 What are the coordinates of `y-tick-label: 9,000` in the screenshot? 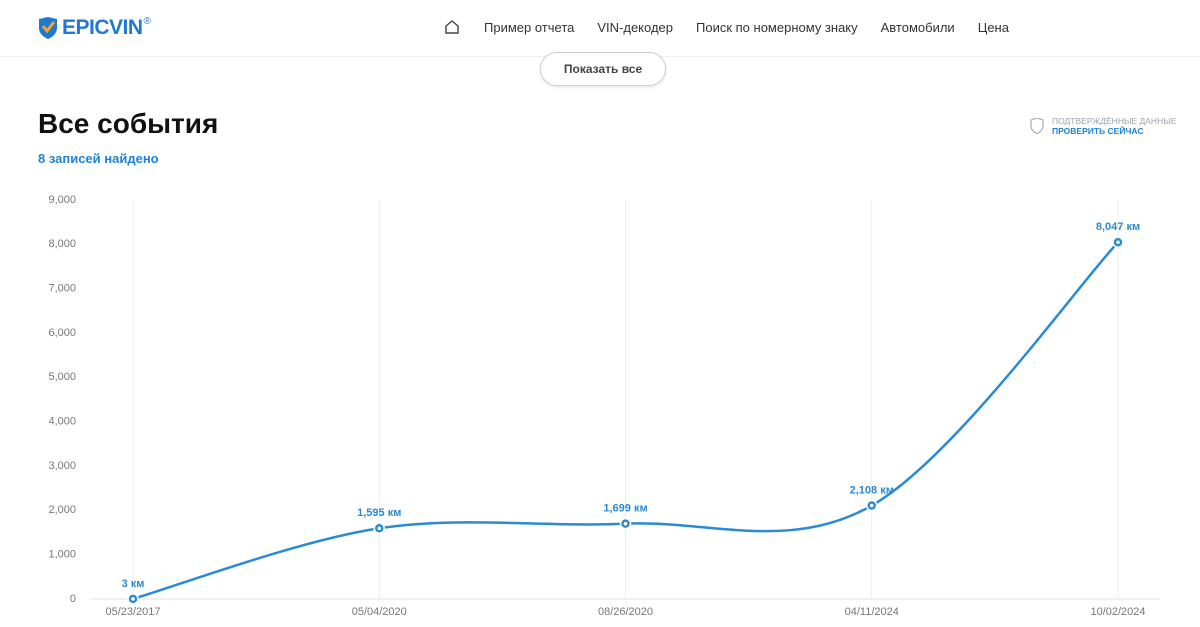 It's located at (62, 200).